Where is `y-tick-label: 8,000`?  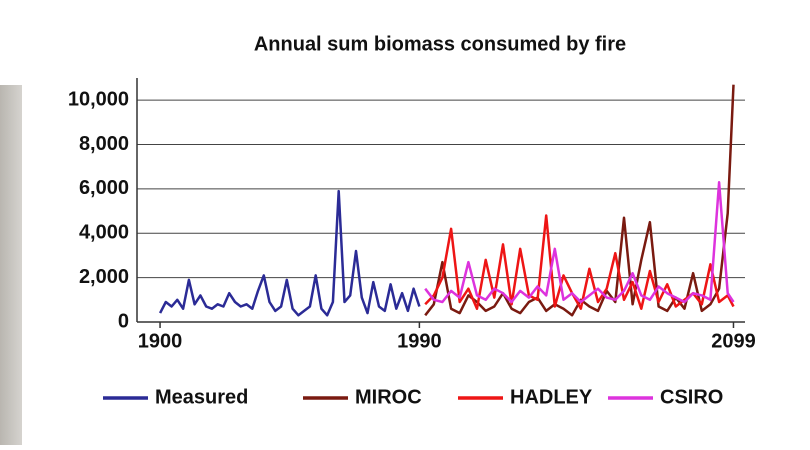 y-tick-label: 8,000 is located at coordinates (104, 144).